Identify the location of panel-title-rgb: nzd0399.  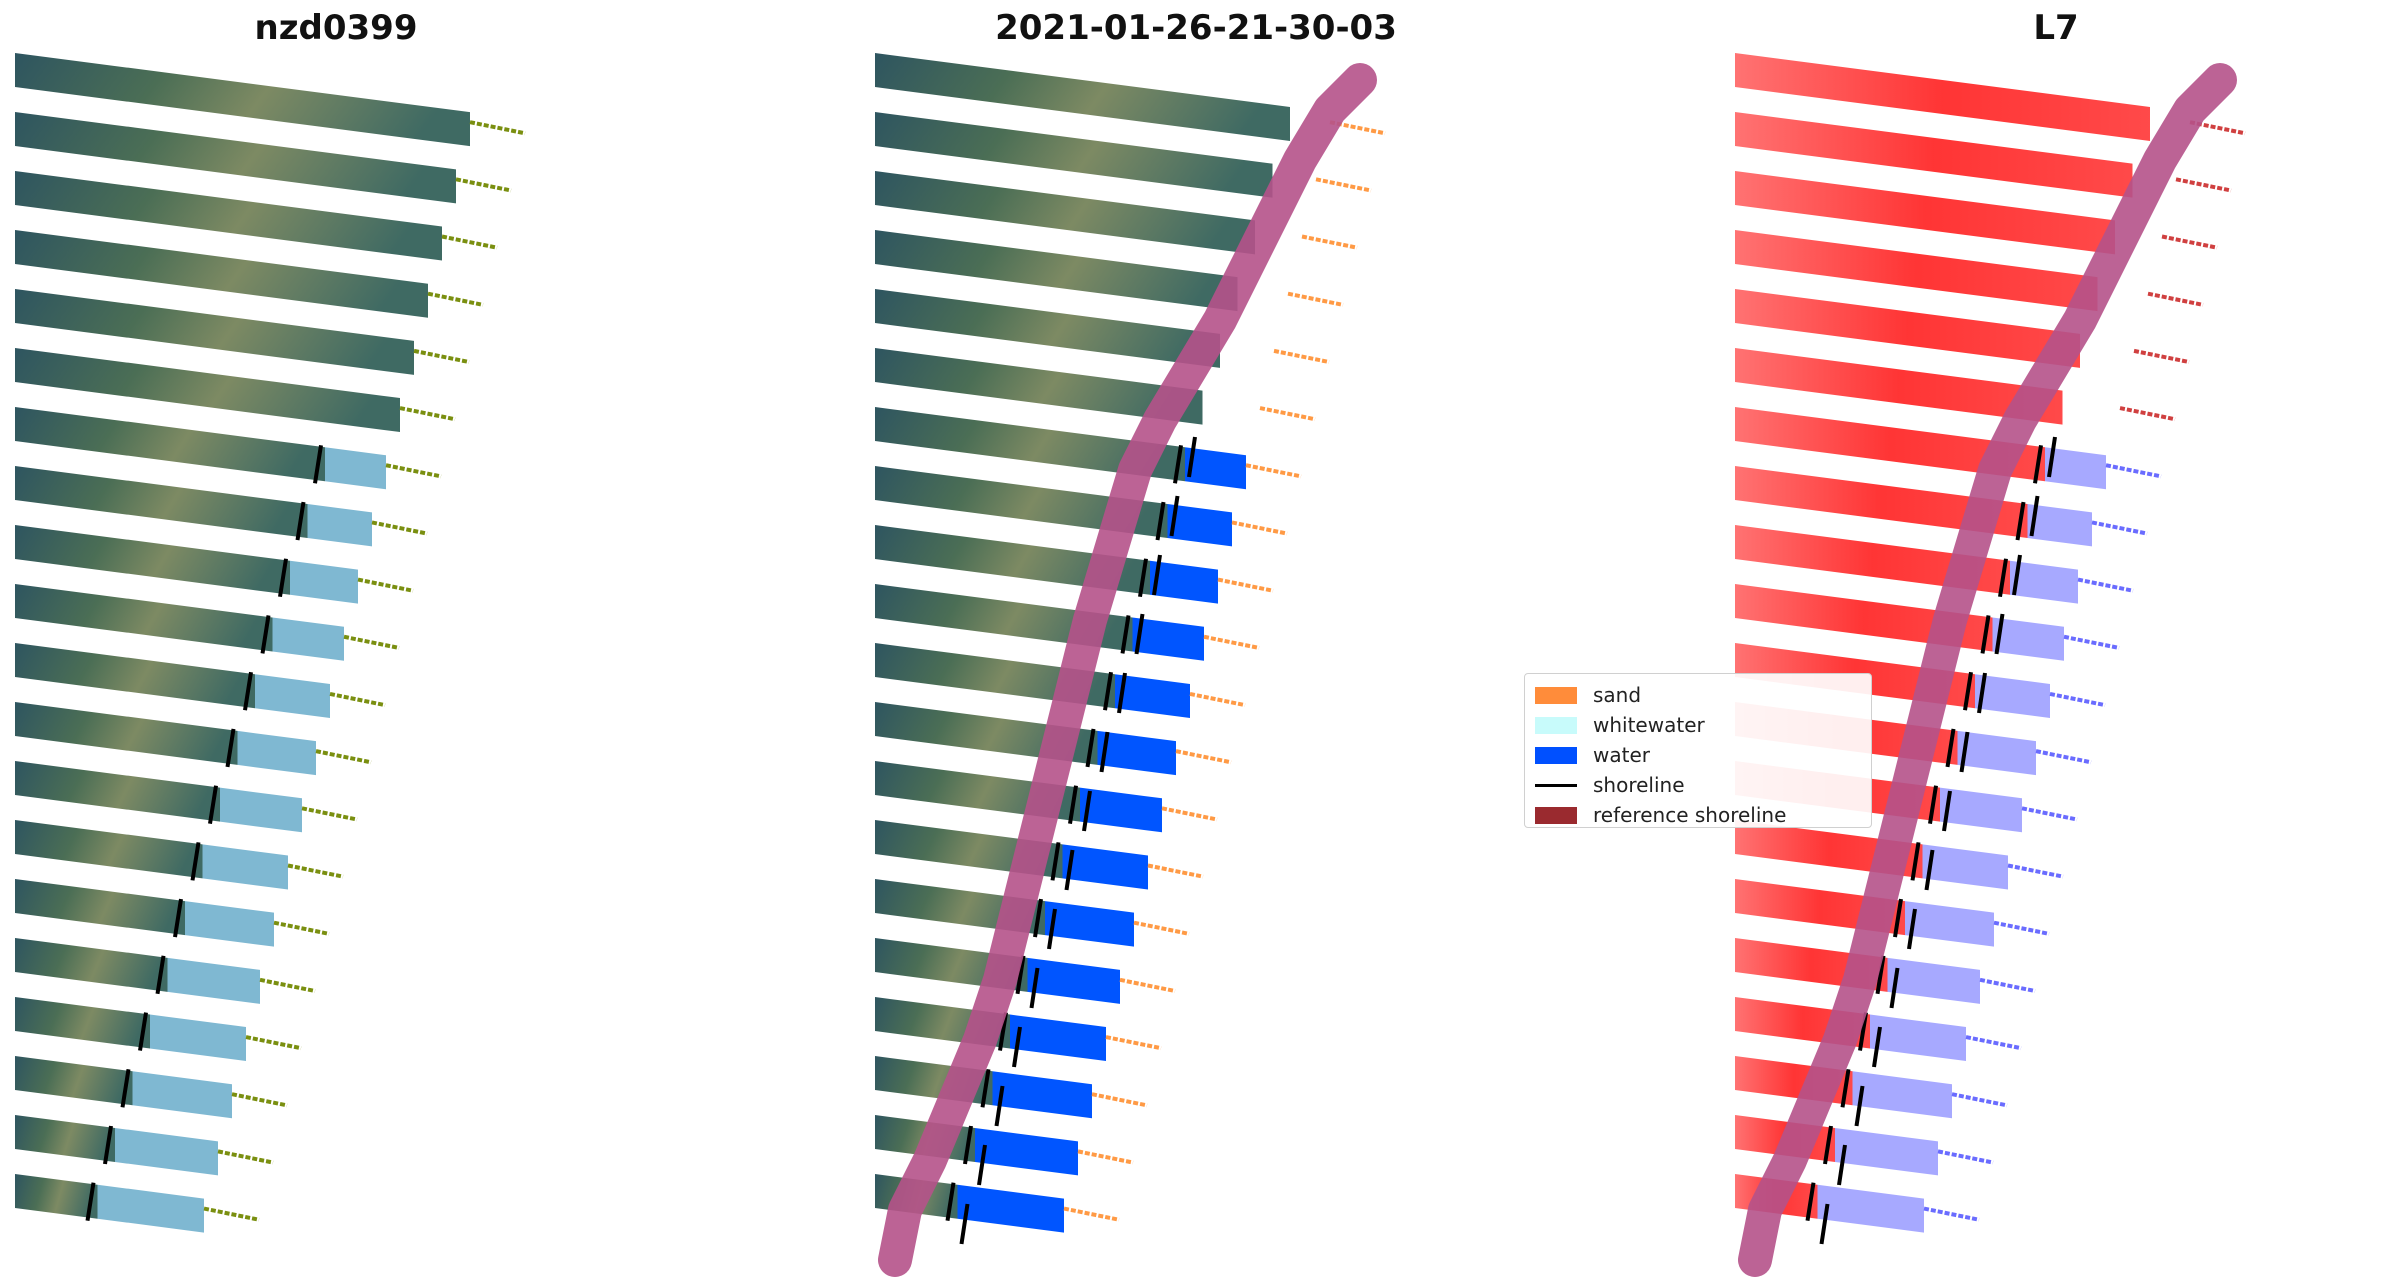
(336, 28).